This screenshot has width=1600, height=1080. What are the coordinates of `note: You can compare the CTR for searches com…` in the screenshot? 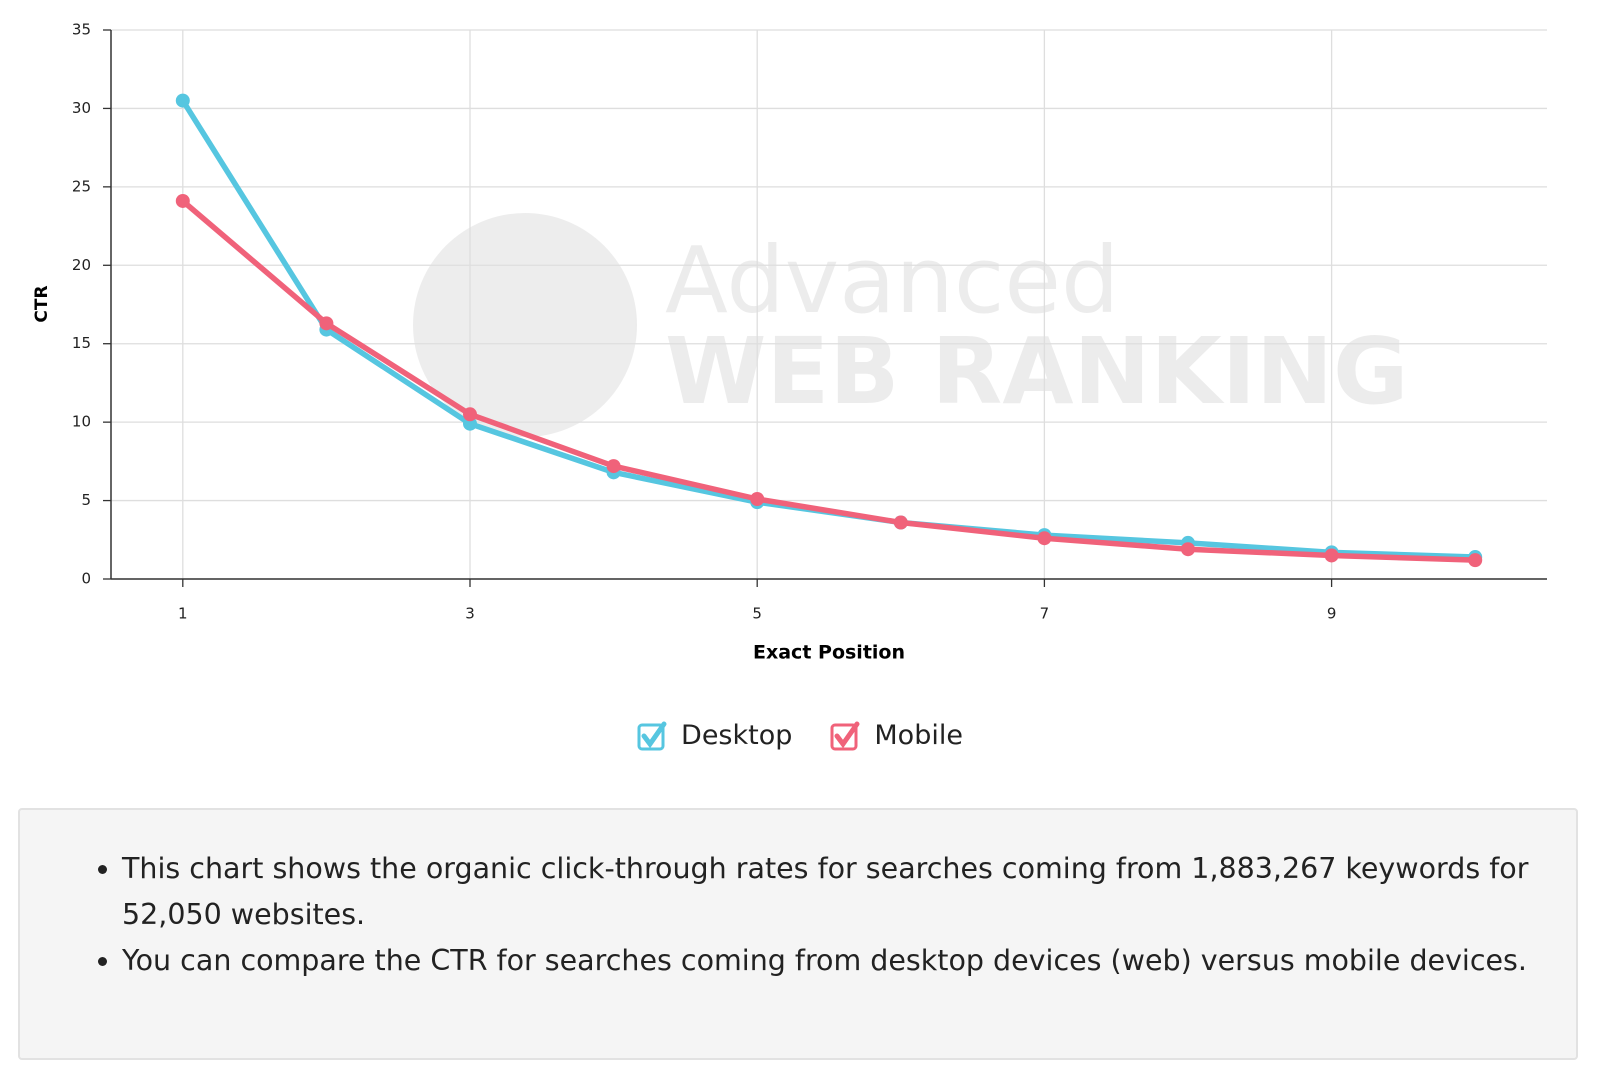 It's located at (829, 961).